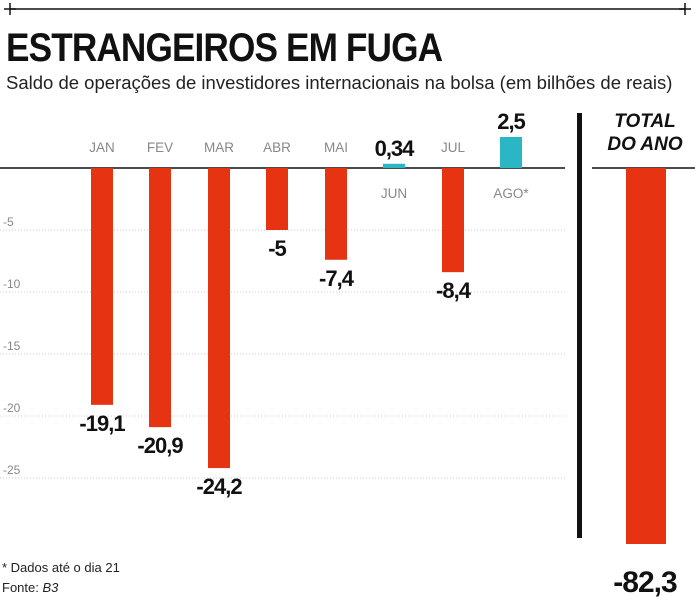 This screenshot has height=600, width=695. Describe the element at coordinates (336, 214) in the screenshot. I see `bar-mai` at that location.